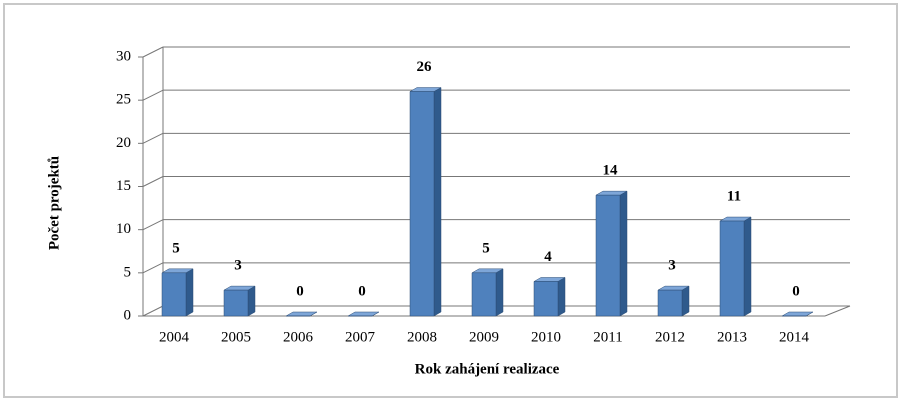  I want to click on y-tick-label: 0, so click(128, 315).